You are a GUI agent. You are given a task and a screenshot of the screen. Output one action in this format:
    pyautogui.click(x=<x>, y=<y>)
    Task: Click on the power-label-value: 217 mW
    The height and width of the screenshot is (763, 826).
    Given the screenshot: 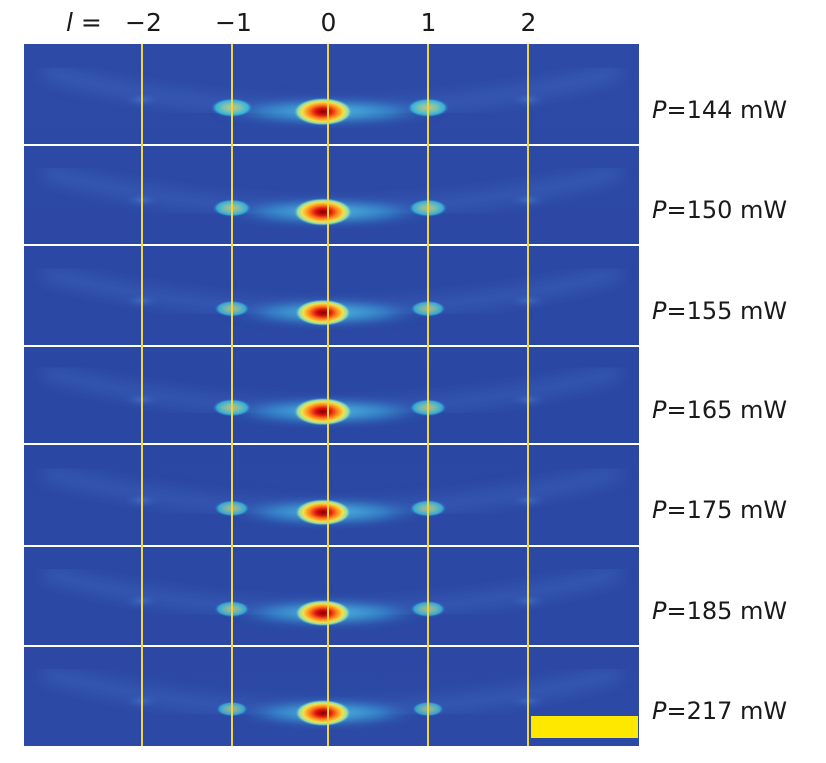 What is the action you would take?
    pyautogui.click(x=737, y=711)
    